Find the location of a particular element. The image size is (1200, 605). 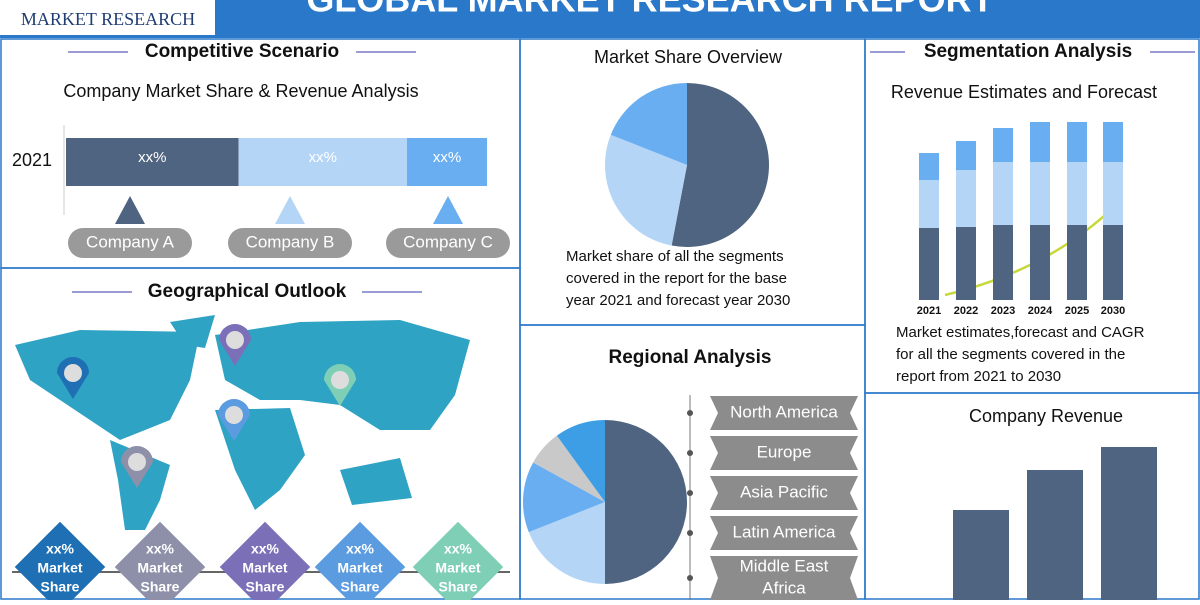

panel-subtitle: Revenue Estimates and Forecast is located at coordinates (1024, 92).